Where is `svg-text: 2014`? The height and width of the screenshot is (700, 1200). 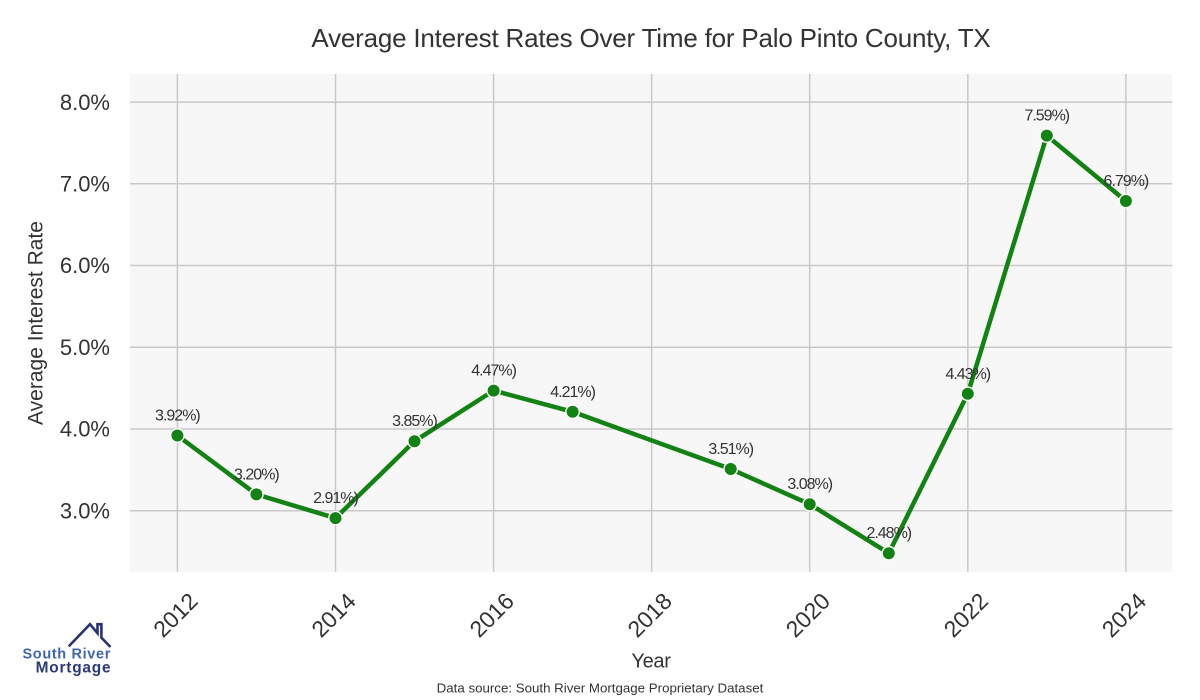 svg-text: 2014 is located at coordinates (333, 615).